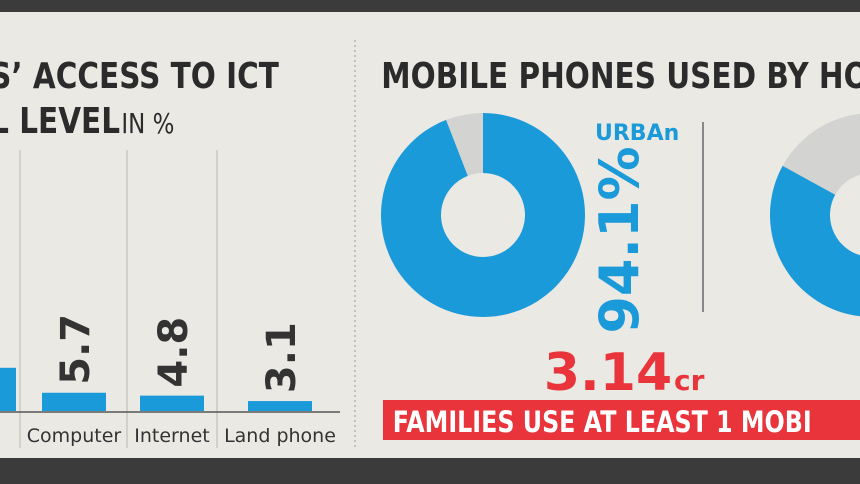  What do you see at coordinates (174, 352) in the screenshot?
I see `value-label: 4.8` at bounding box center [174, 352].